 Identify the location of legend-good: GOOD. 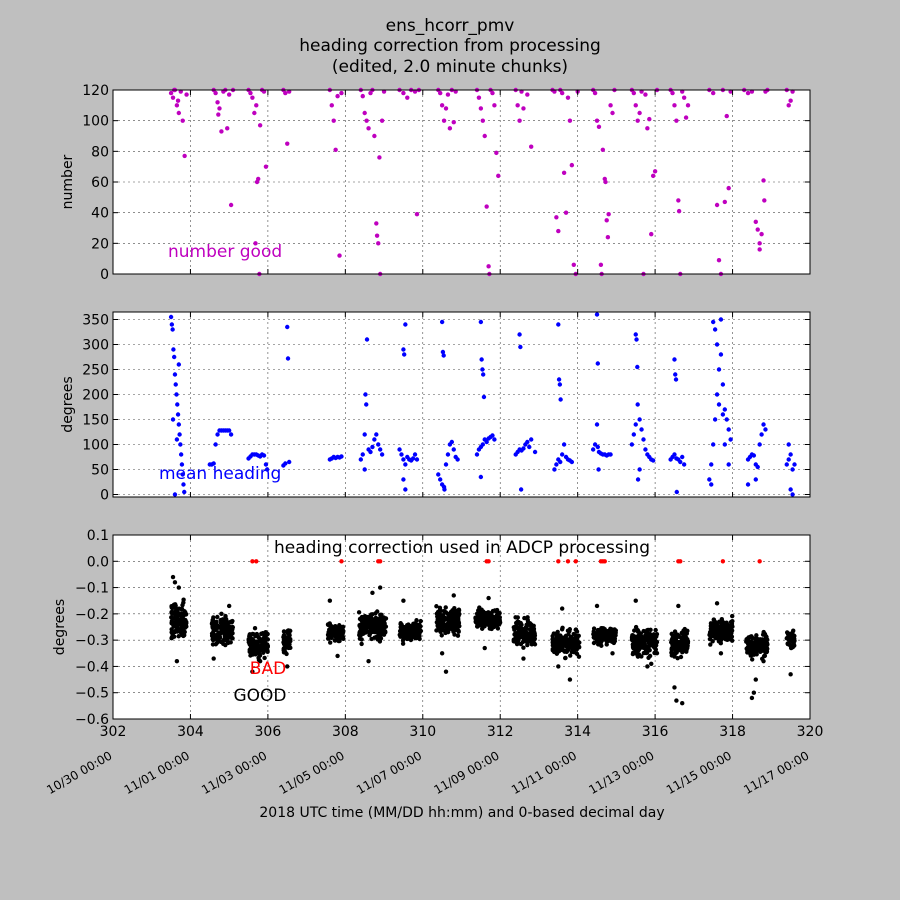
(259, 696).